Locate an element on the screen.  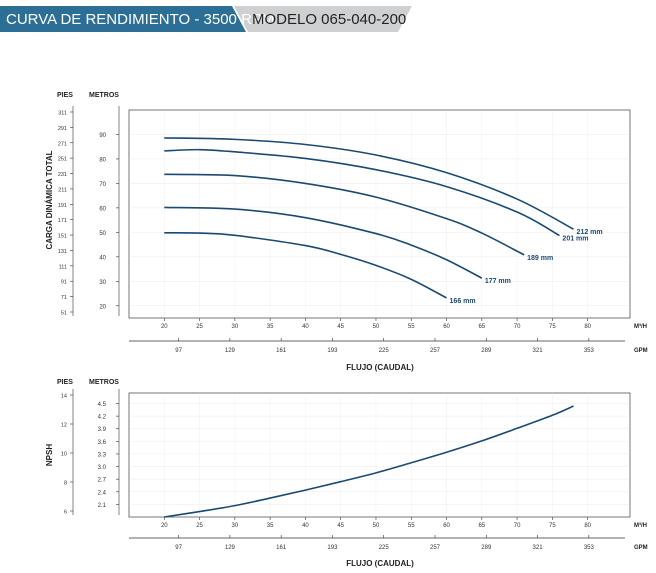
metros-tick-label: 20 is located at coordinates (102, 307).